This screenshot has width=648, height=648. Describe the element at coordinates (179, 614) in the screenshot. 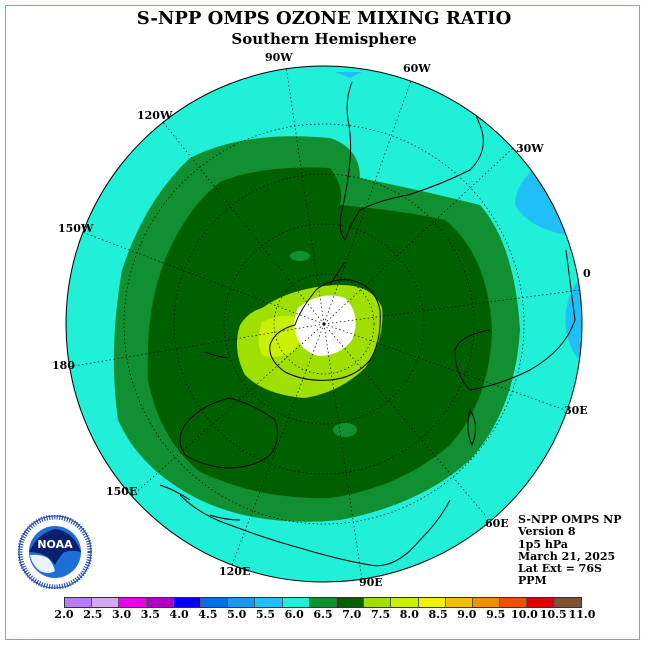

I see `legend-tick-label: 4.0` at that location.